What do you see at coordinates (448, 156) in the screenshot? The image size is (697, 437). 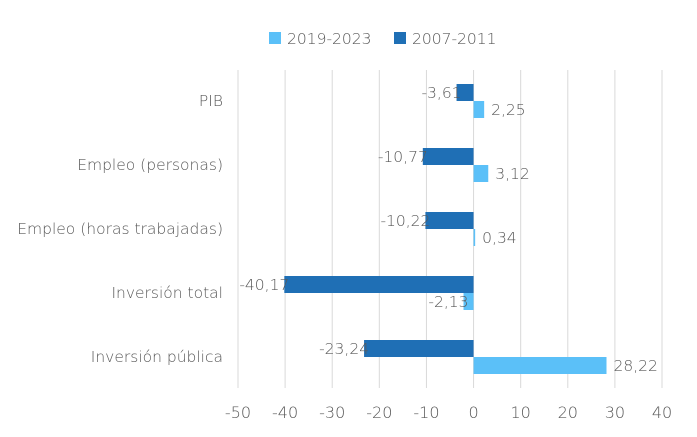 I see `bar-2007-2011-empleo-personas` at bounding box center [448, 156].